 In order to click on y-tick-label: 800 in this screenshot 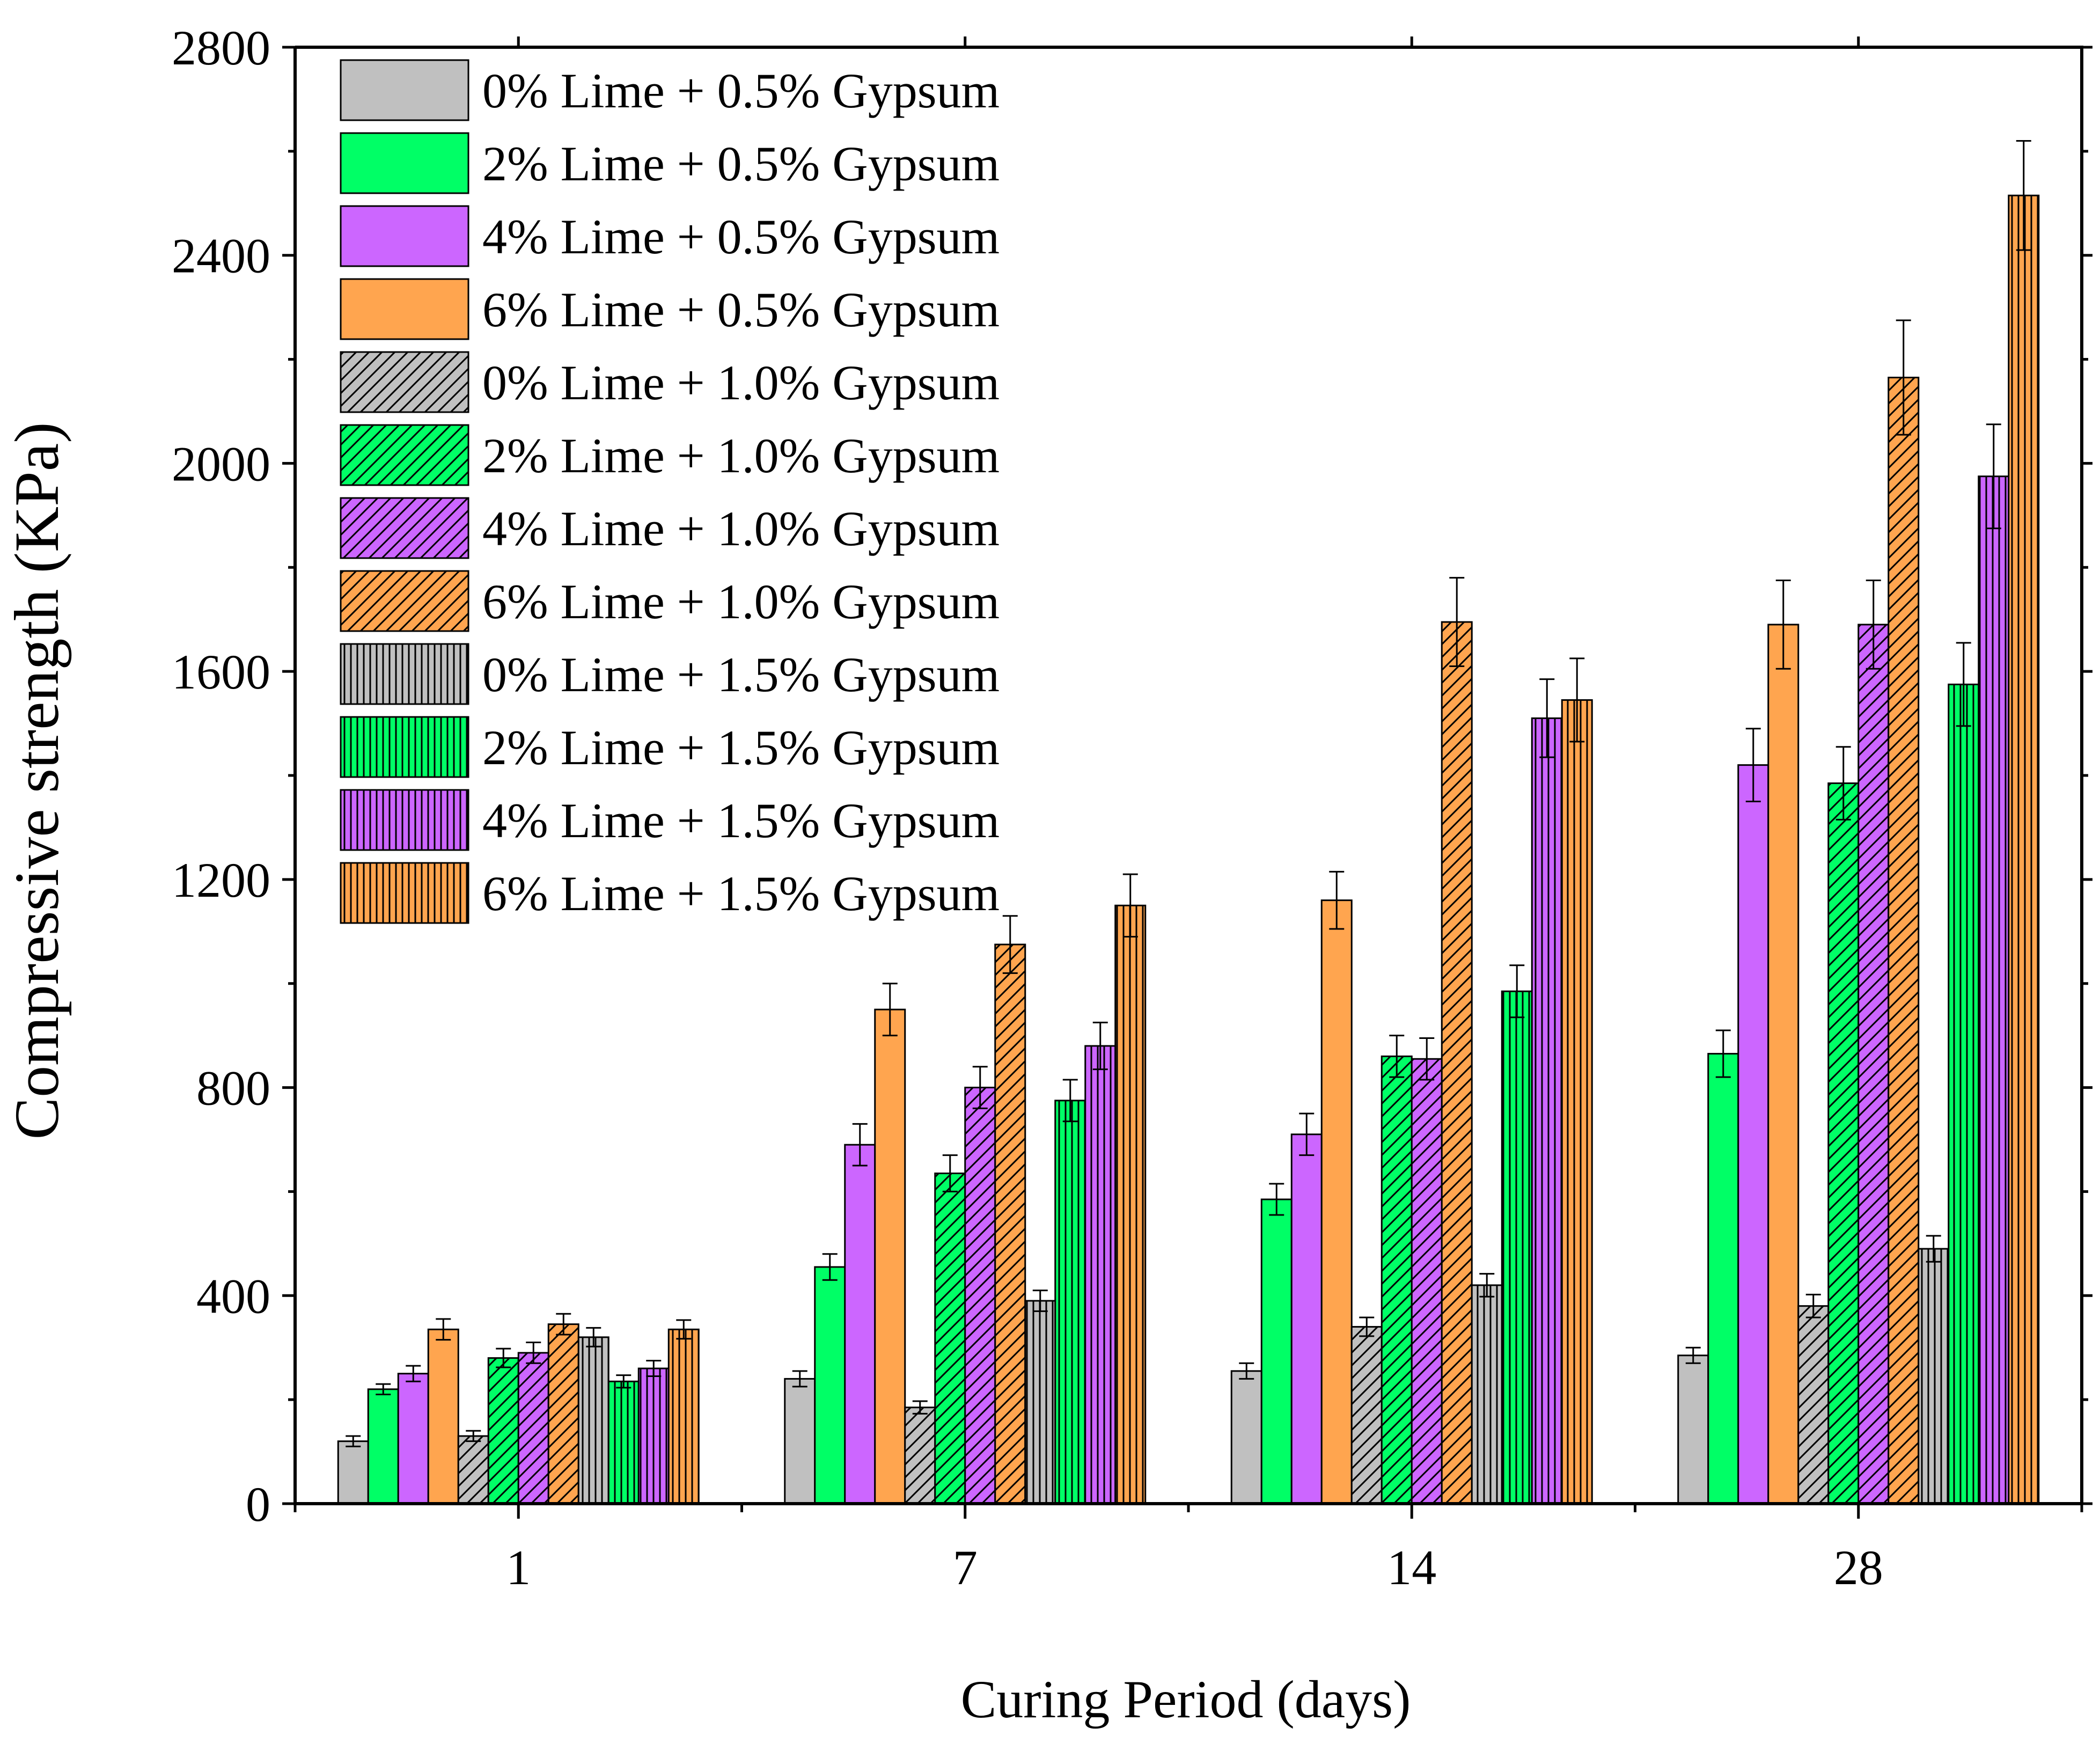, I will do `click(233, 1088)`.